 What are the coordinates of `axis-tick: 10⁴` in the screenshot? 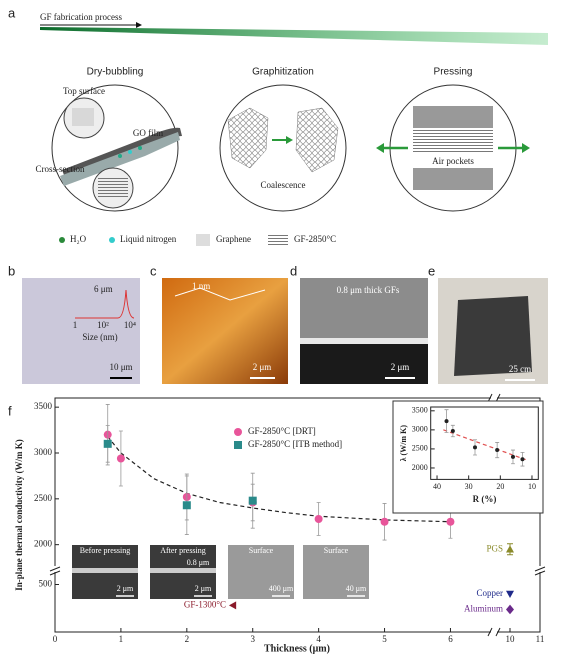 It's located at (130, 325).